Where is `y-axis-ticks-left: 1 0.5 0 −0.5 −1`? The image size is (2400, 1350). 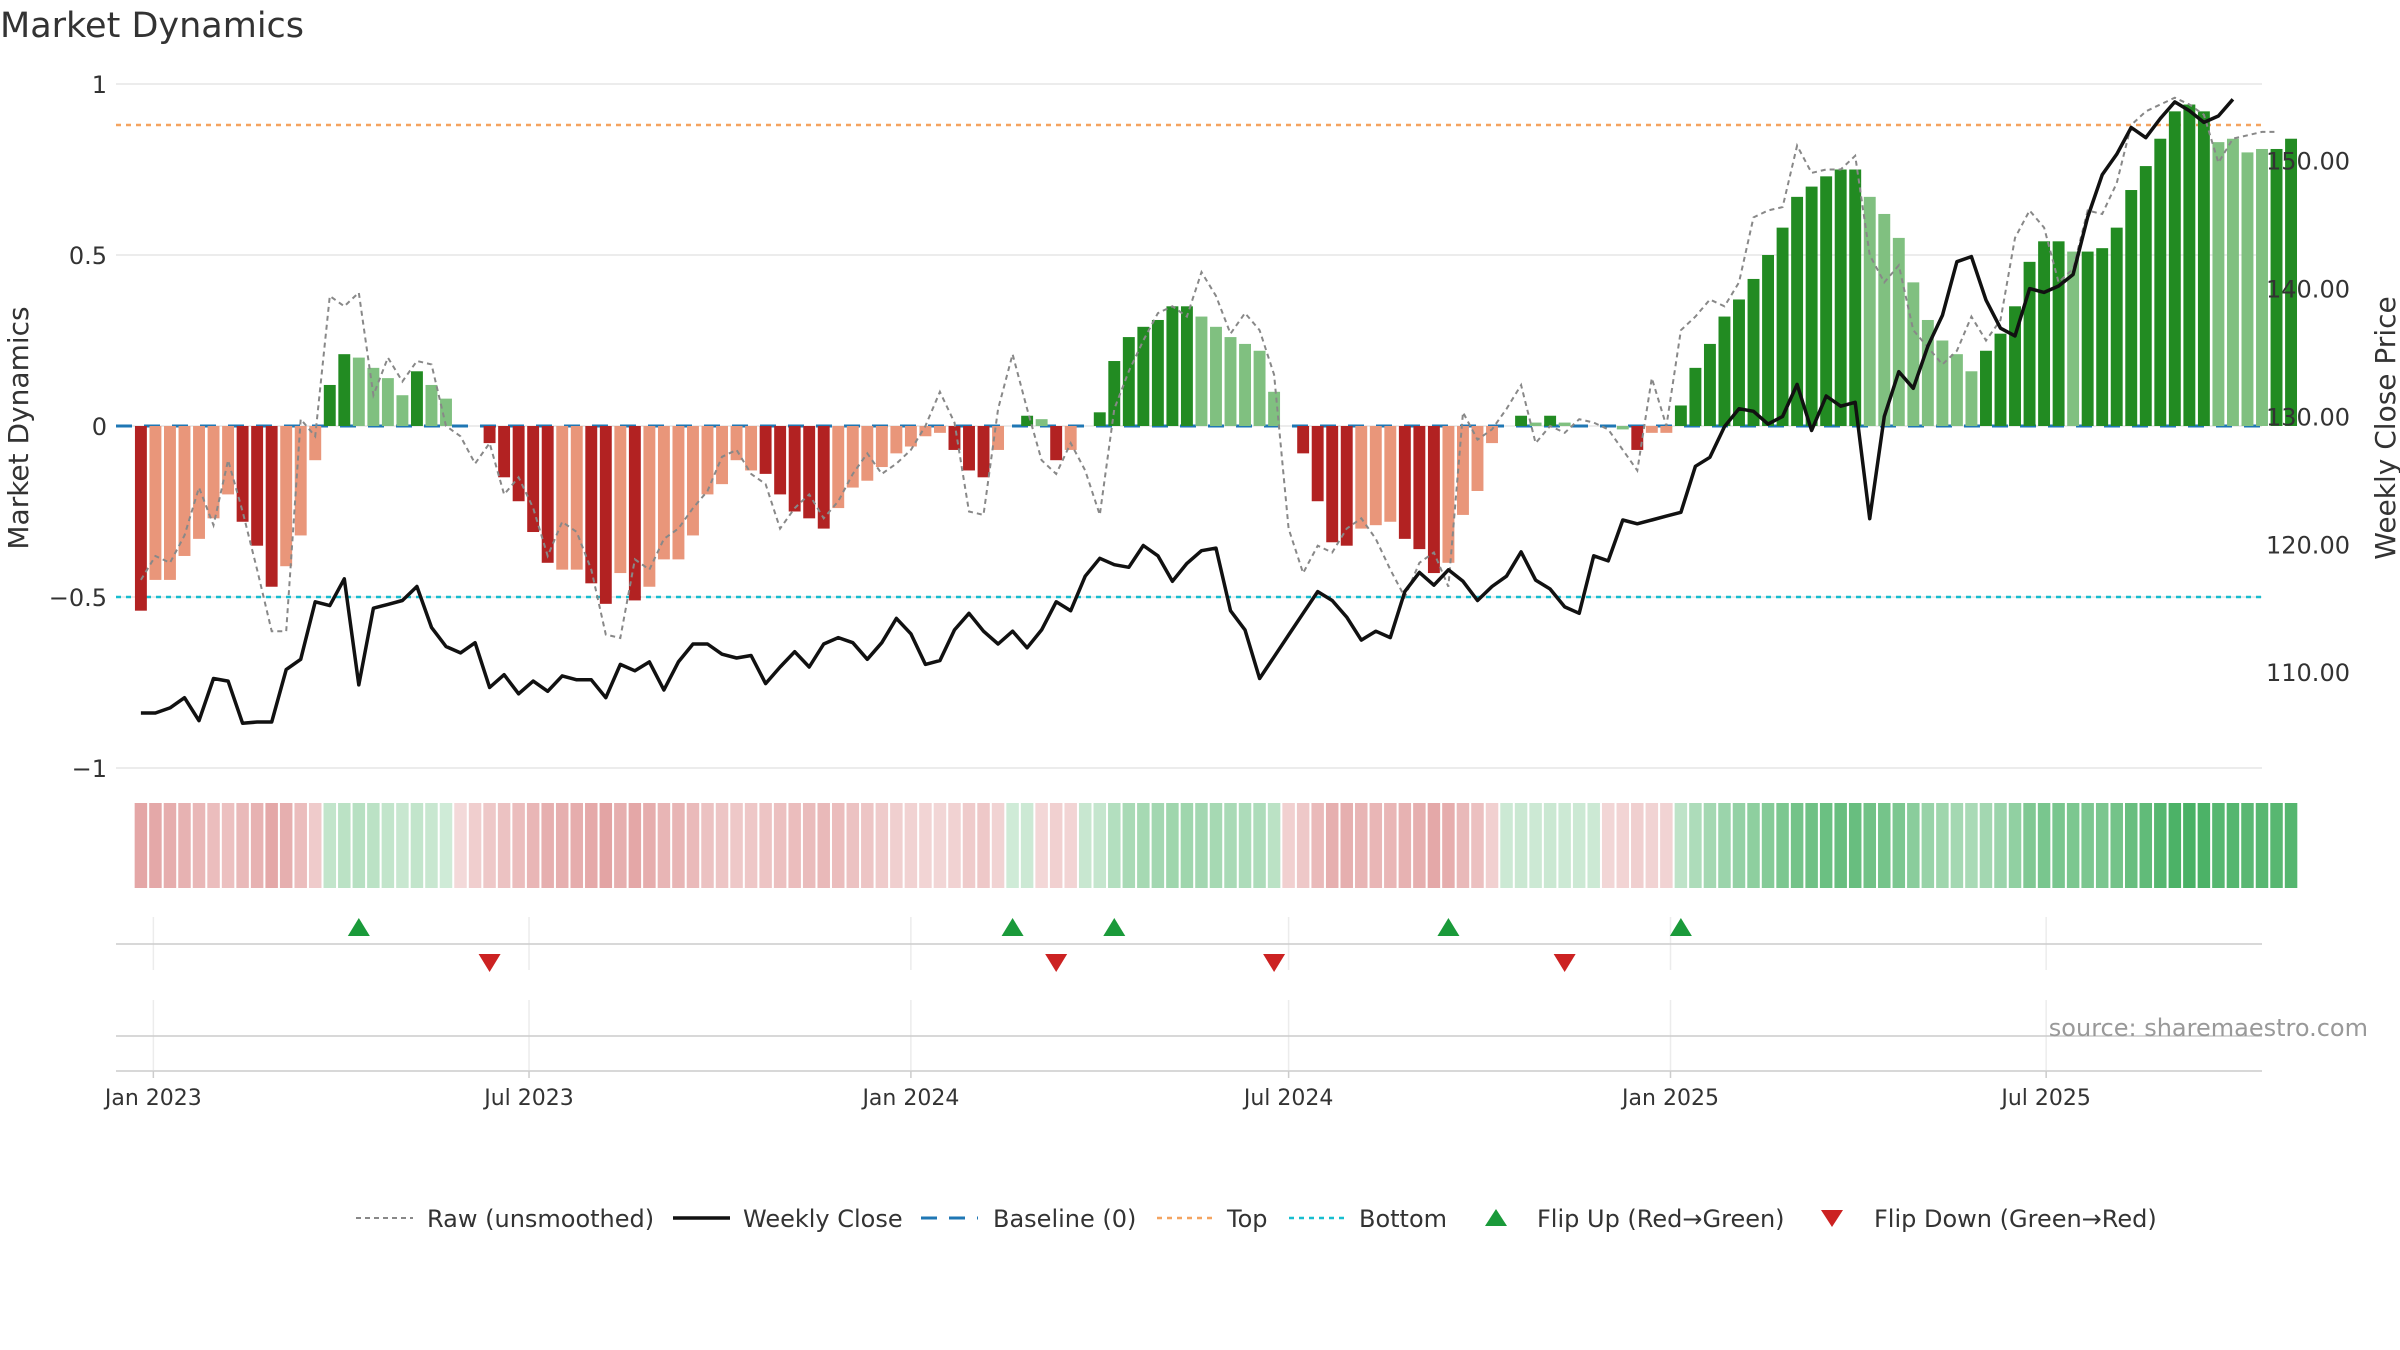 y-axis-ticks-left: 1 0.5 0 −0.5 −1 is located at coordinates (78, 427).